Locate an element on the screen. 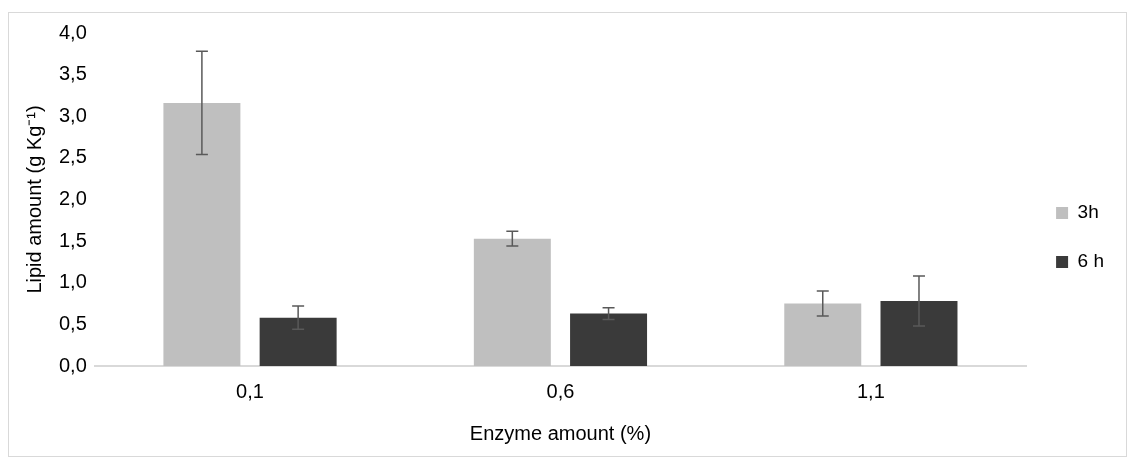 This screenshot has width=1129, height=459. y-tick-label: 1,0 is located at coordinates (72, 281).